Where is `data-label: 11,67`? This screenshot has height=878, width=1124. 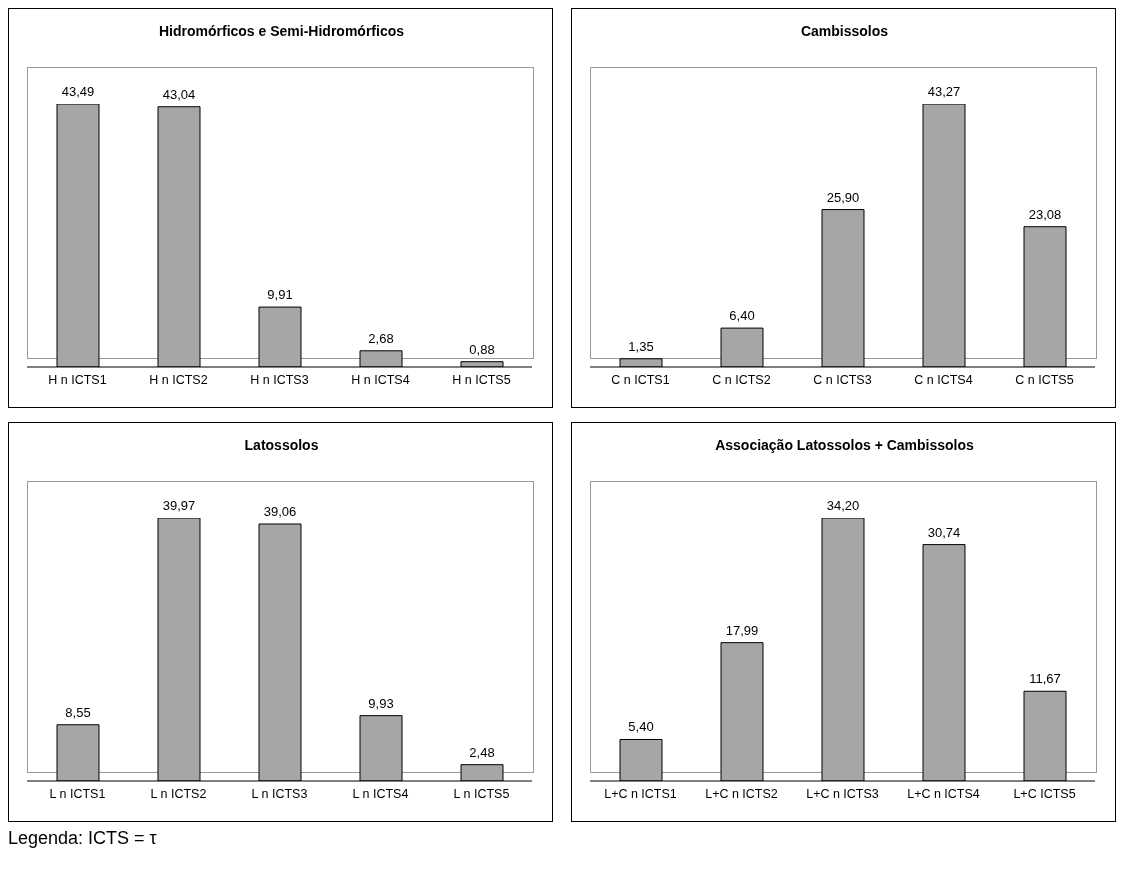 data-label: 11,67 is located at coordinates (1045, 679).